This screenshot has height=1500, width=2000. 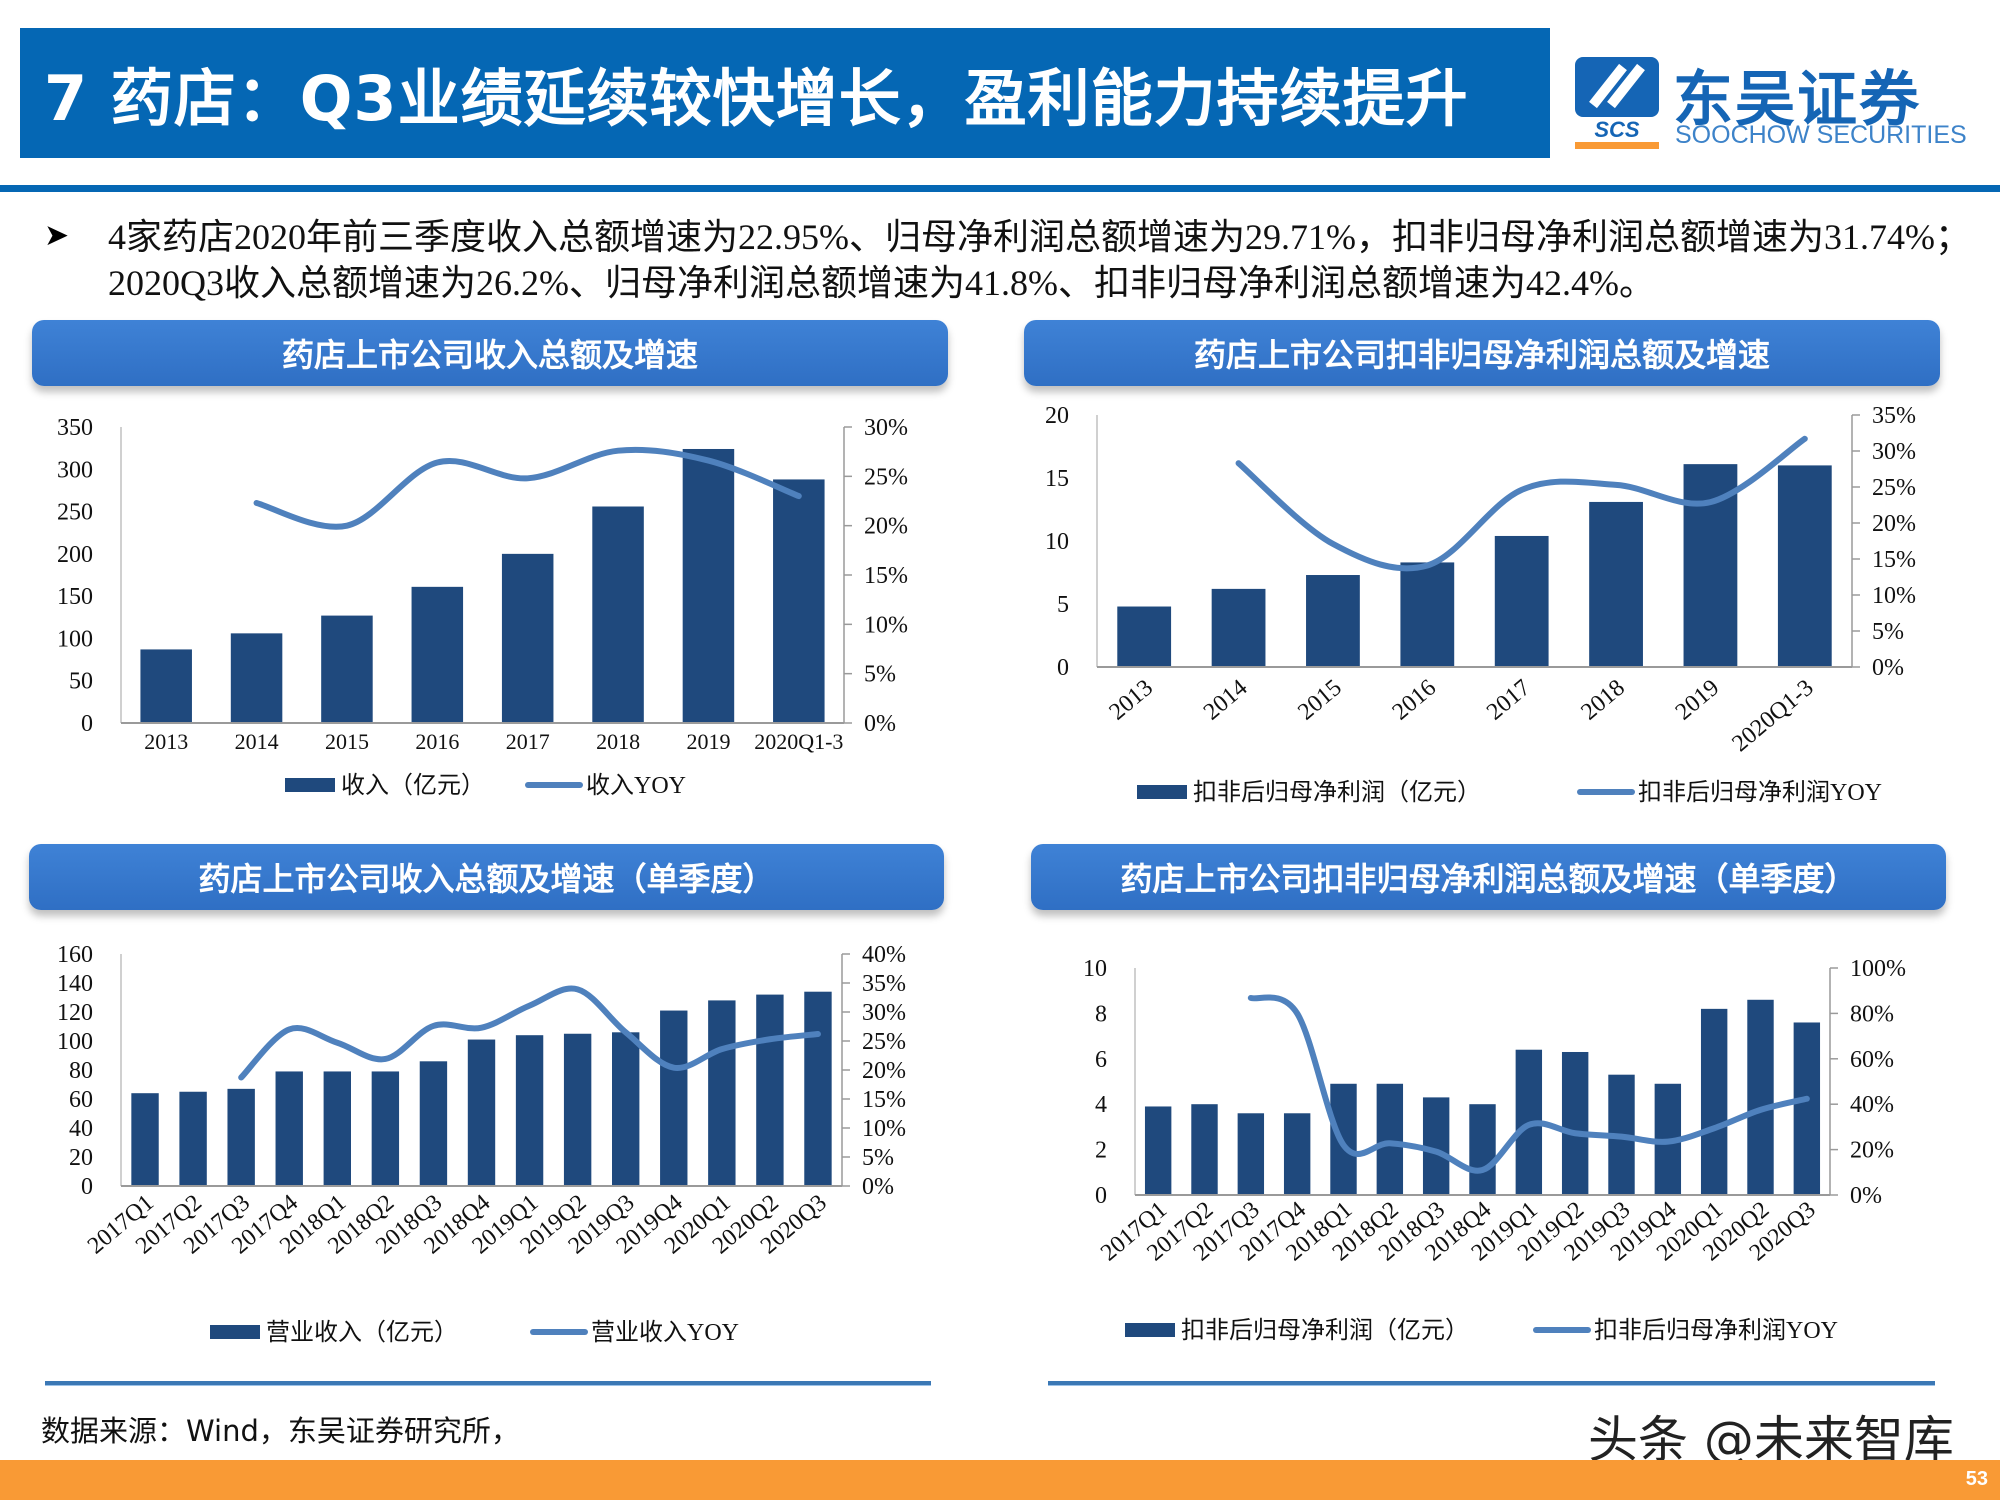 What do you see at coordinates (1227, 1232) in the screenshot?
I see `chart-4-x-label: 2017Q3` at bounding box center [1227, 1232].